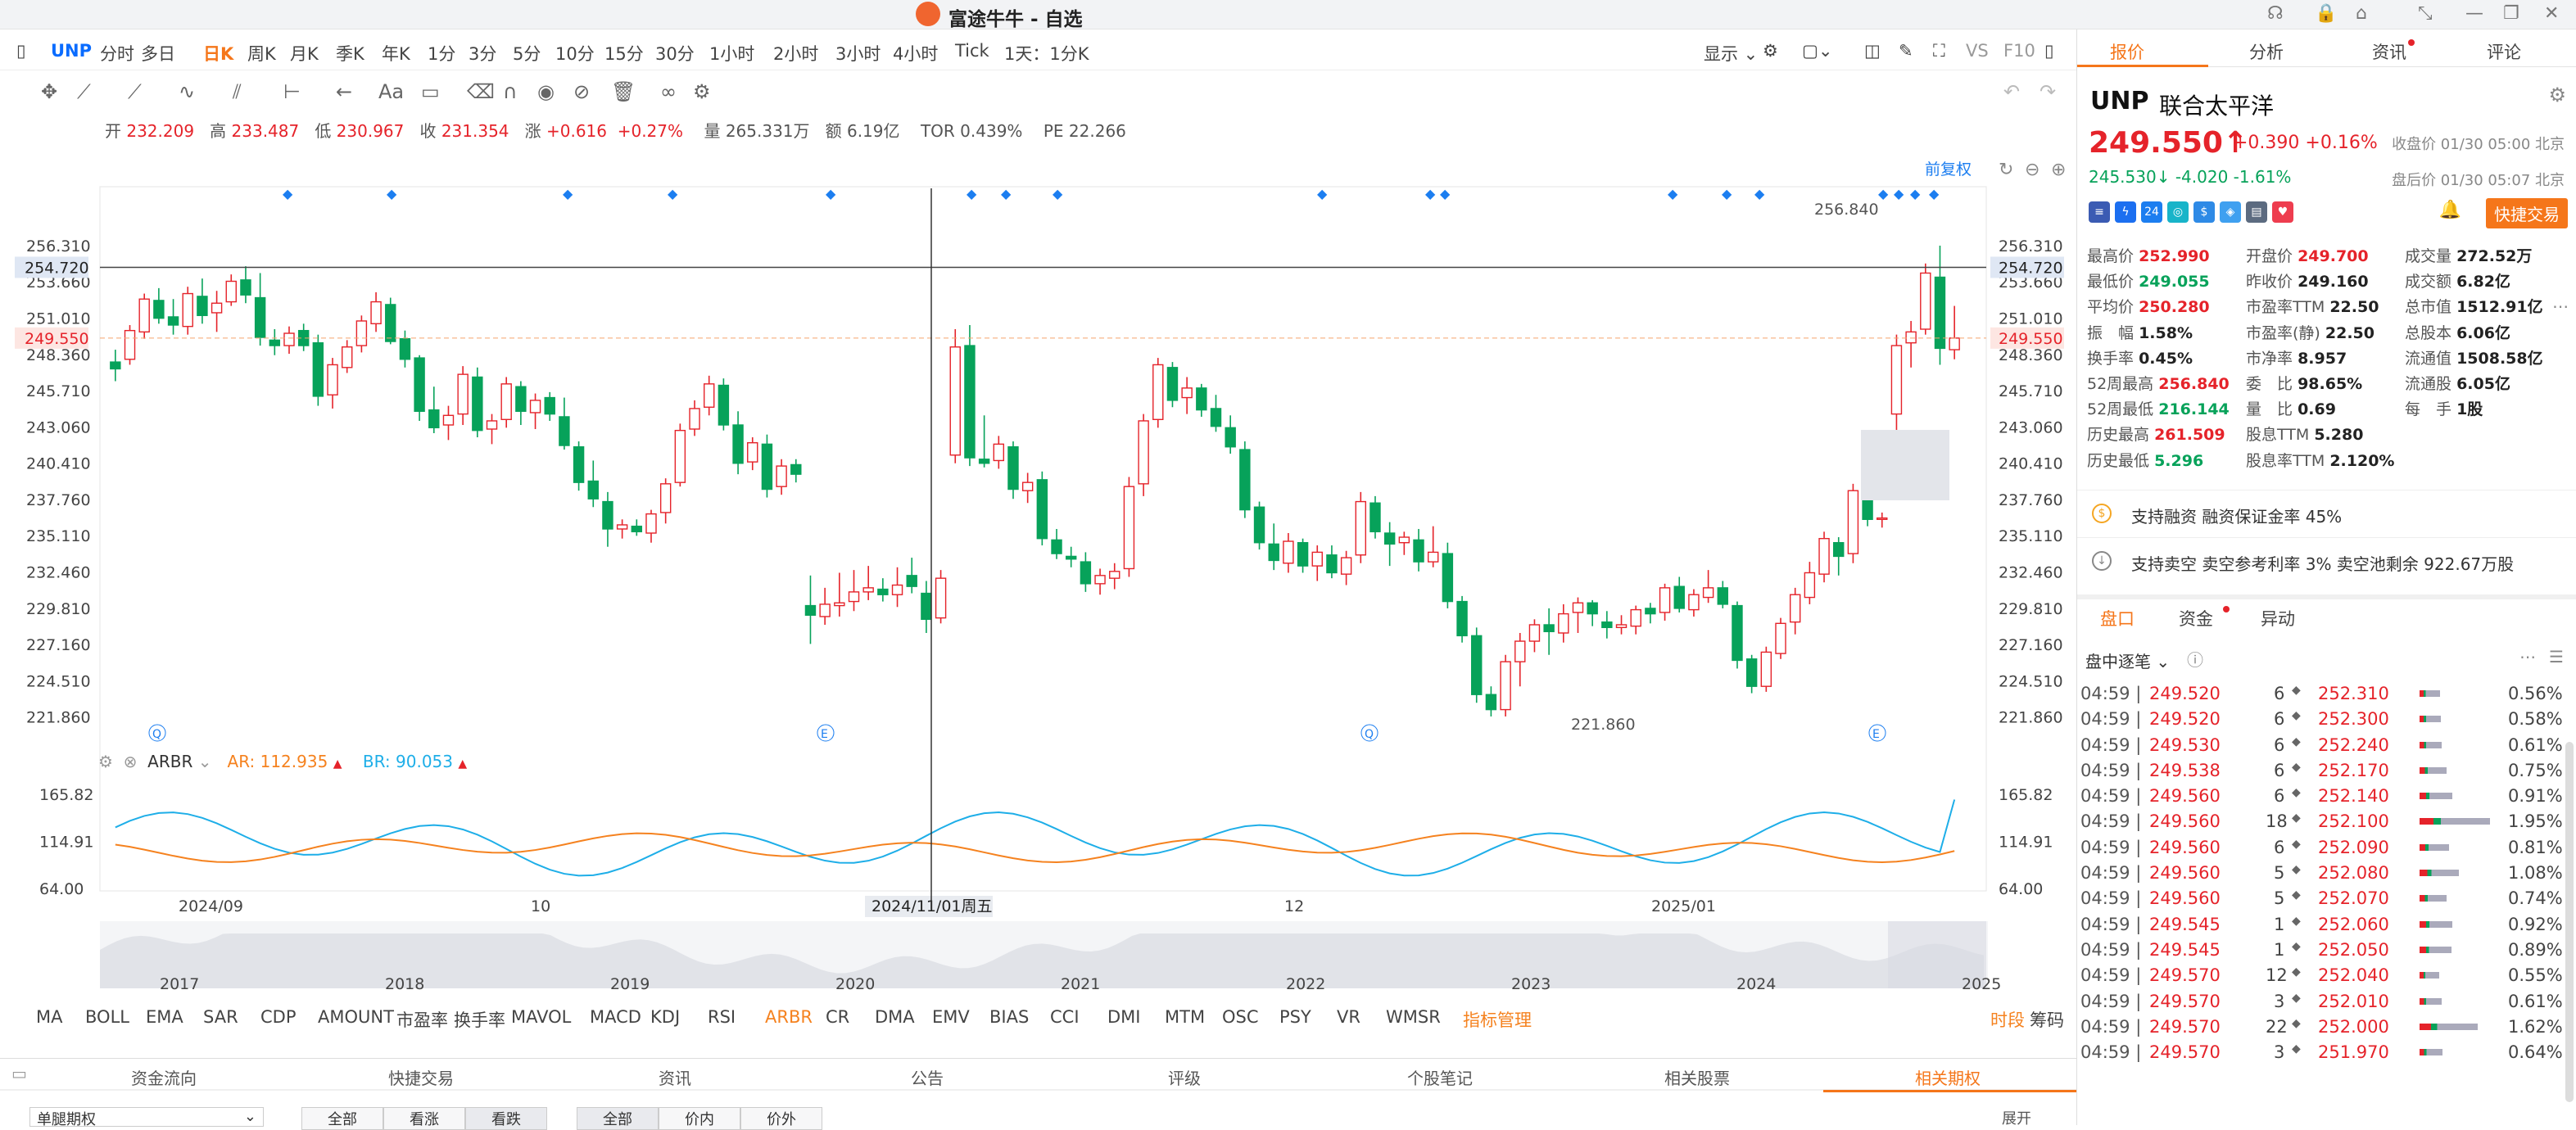  What do you see at coordinates (107, 1017) in the screenshot?
I see `indicator-tab: BOLL` at bounding box center [107, 1017].